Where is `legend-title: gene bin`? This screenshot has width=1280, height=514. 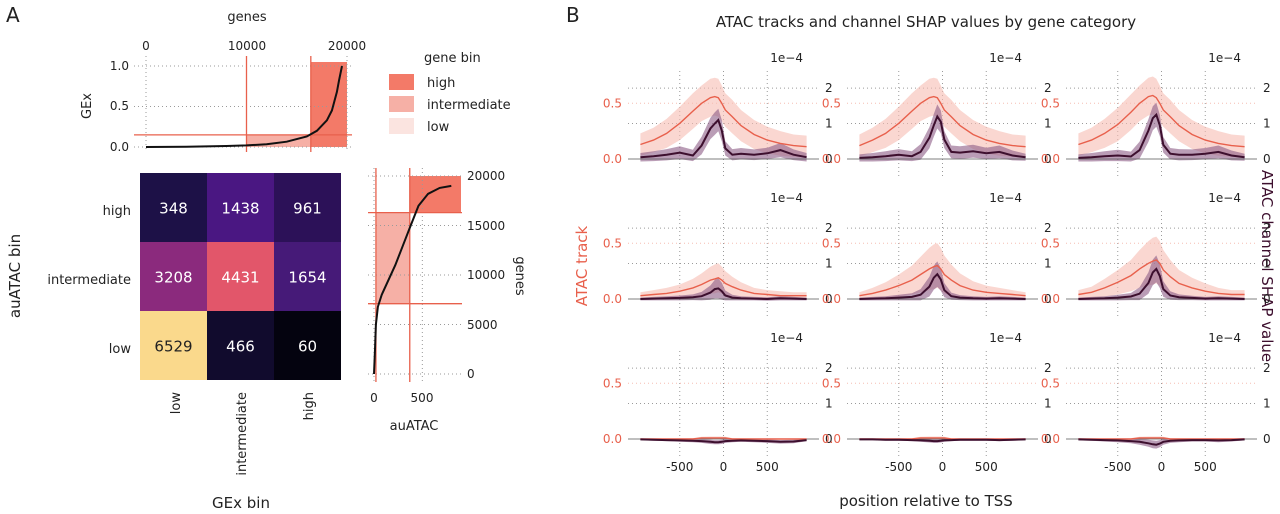 legend-title: gene bin is located at coordinates (452, 58).